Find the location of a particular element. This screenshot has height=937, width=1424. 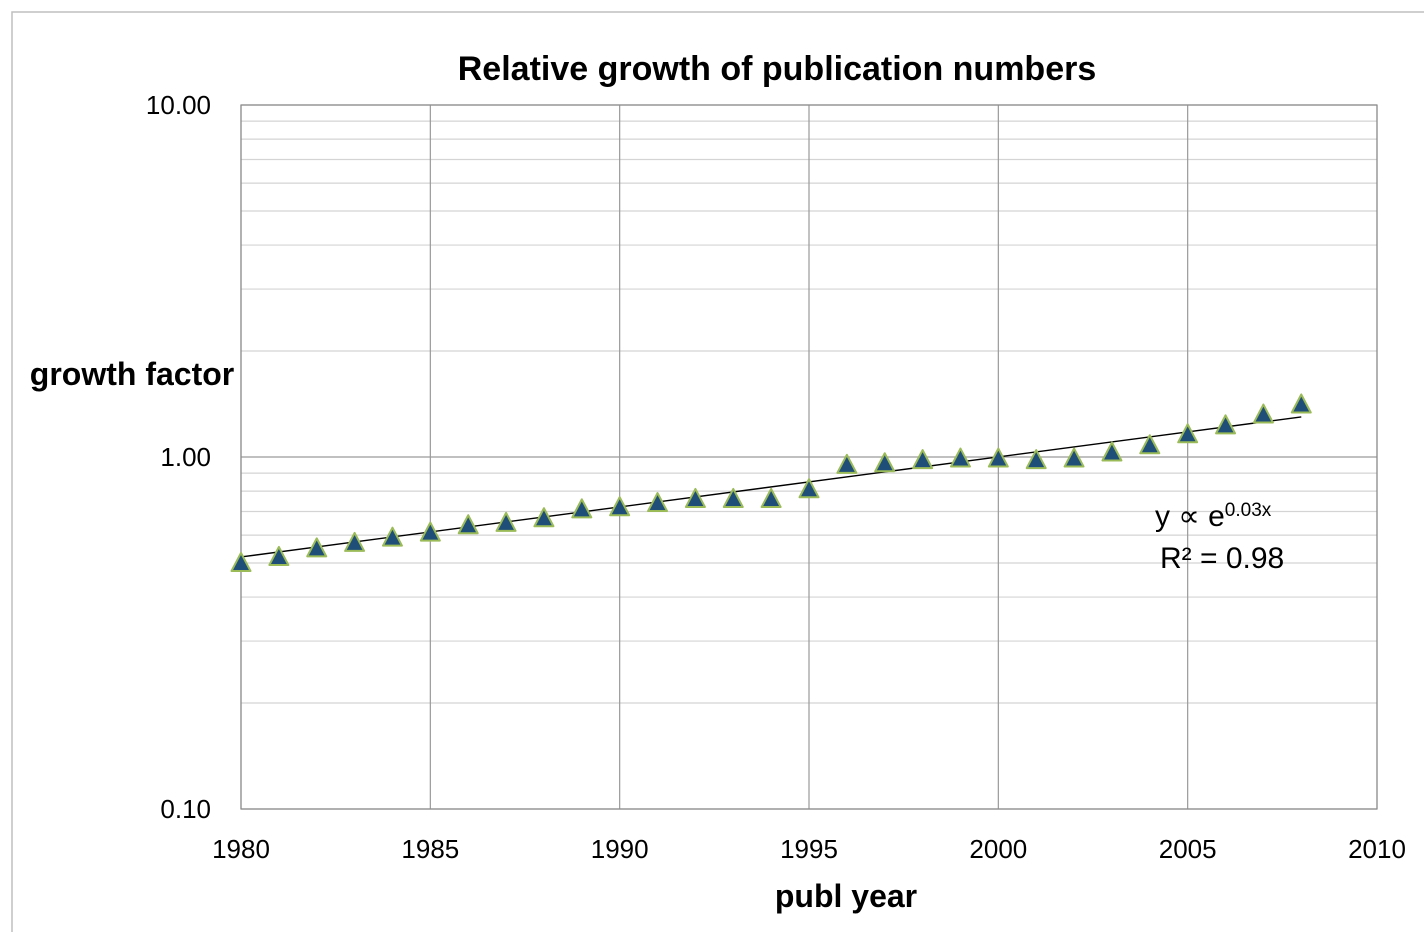

y-tick-labels: 0.10 1.00 10.00 is located at coordinates (178, 457).